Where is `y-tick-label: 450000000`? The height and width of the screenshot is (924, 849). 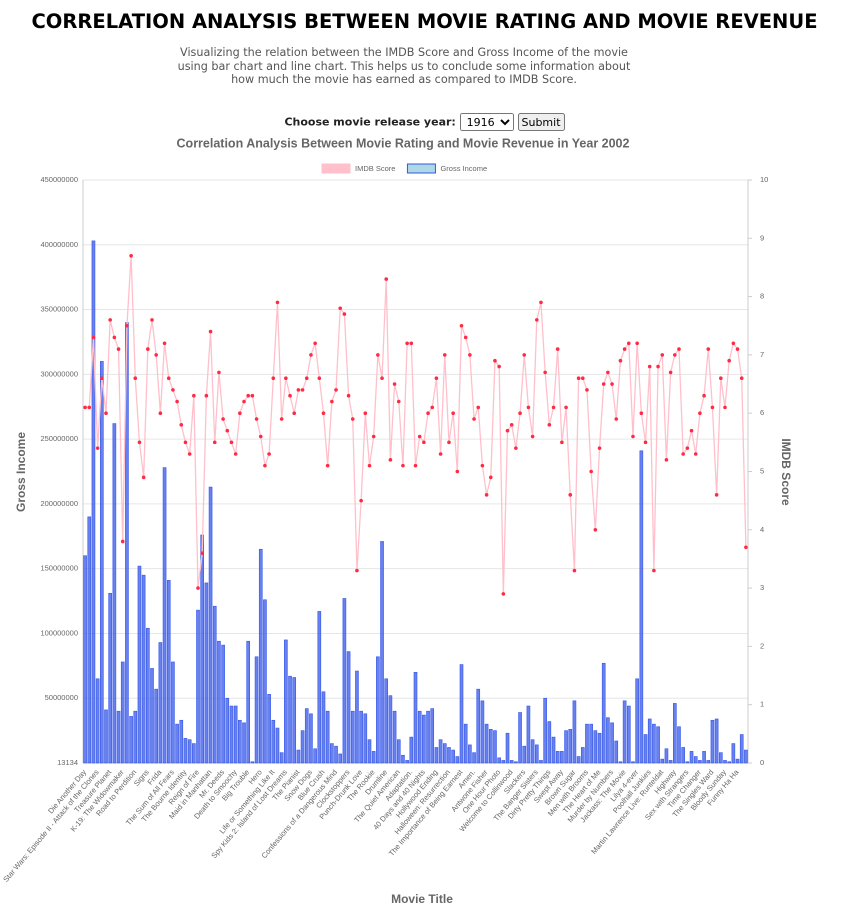 y-tick-label: 450000000 is located at coordinates (59, 179).